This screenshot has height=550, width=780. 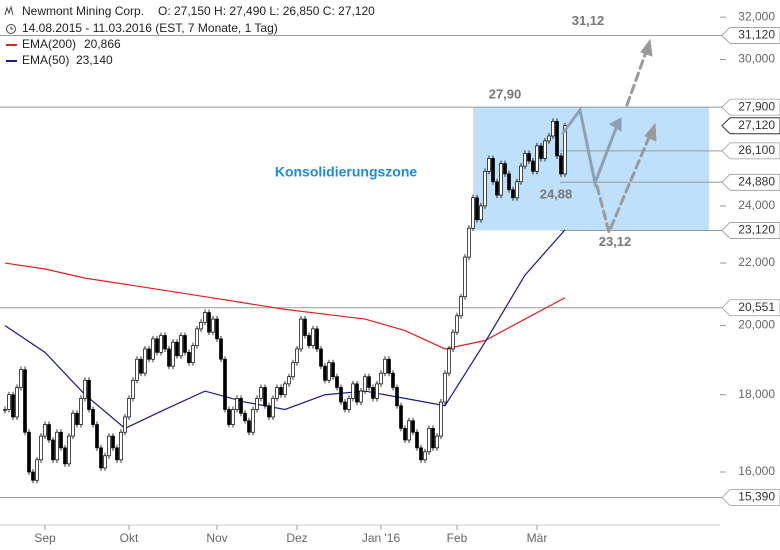 I want to click on chart-icon, so click(x=9, y=10).